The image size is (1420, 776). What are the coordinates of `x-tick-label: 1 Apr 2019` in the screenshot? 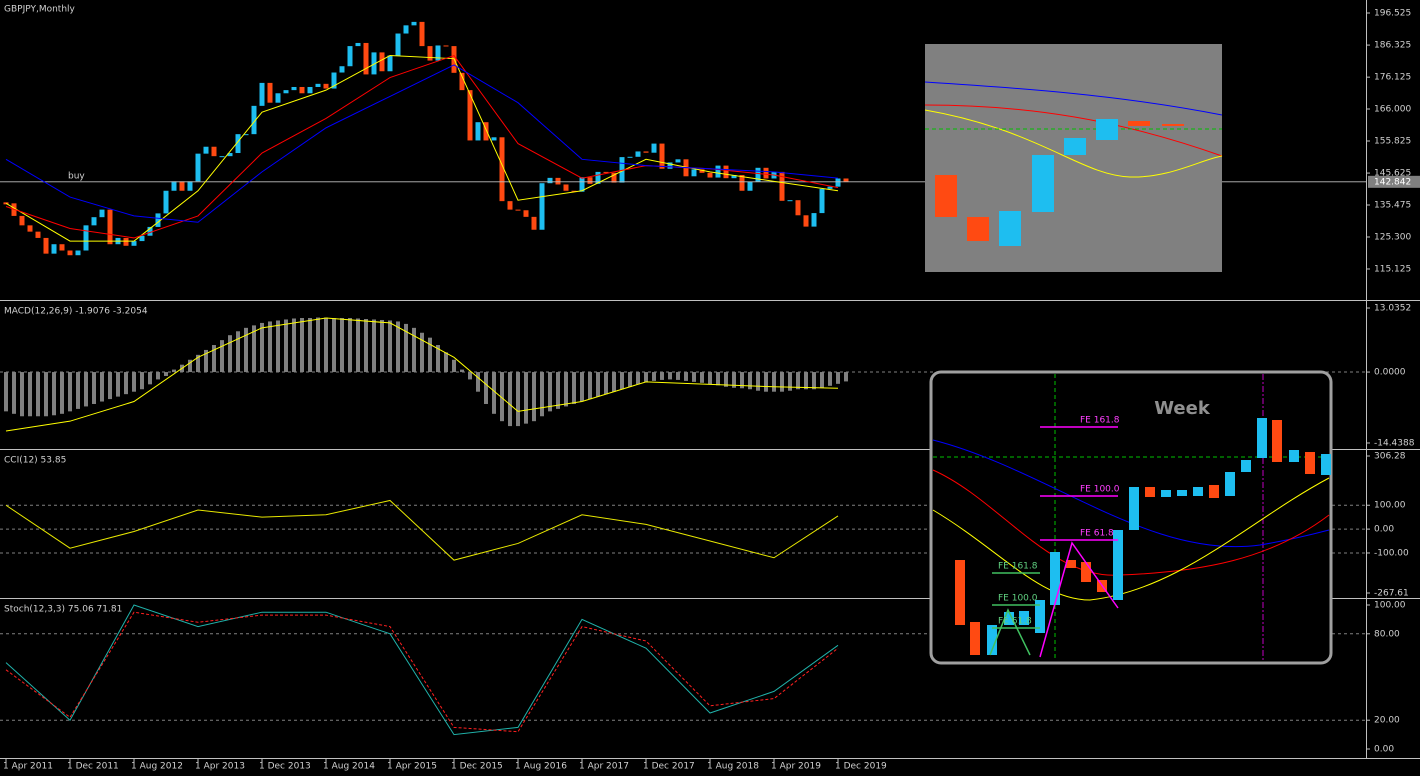 It's located at (796, 767).